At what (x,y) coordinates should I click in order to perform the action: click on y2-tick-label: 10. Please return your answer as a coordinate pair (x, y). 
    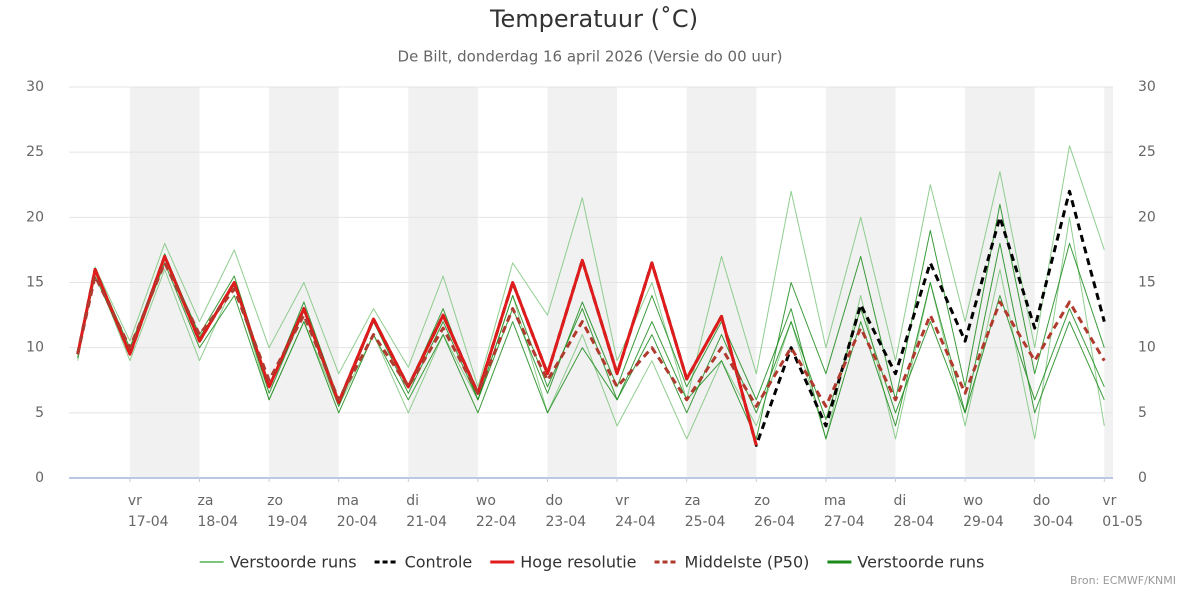
    Looking at the image, I should click on (1147, 348).